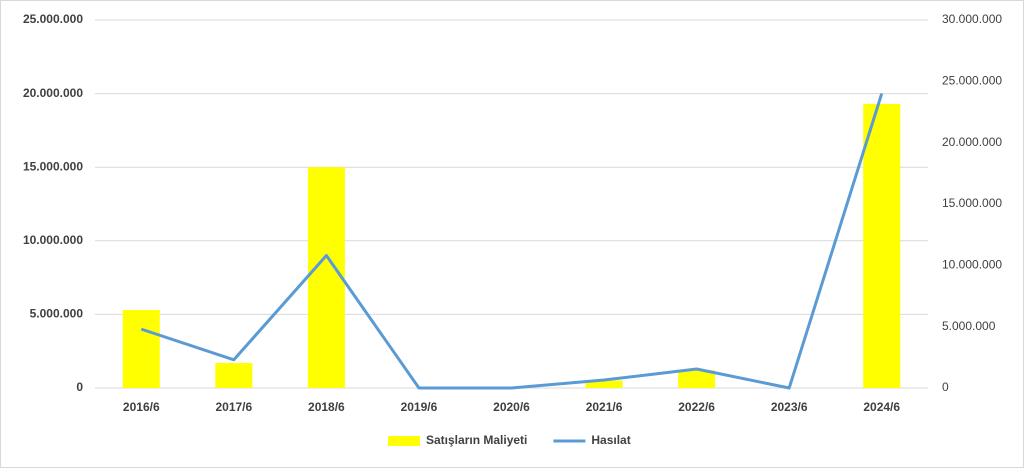  What do you see at coordinates (881, 407) in the screenshot?
I see `x-tick-label: 2024/6` at bounding box center [881, 407].